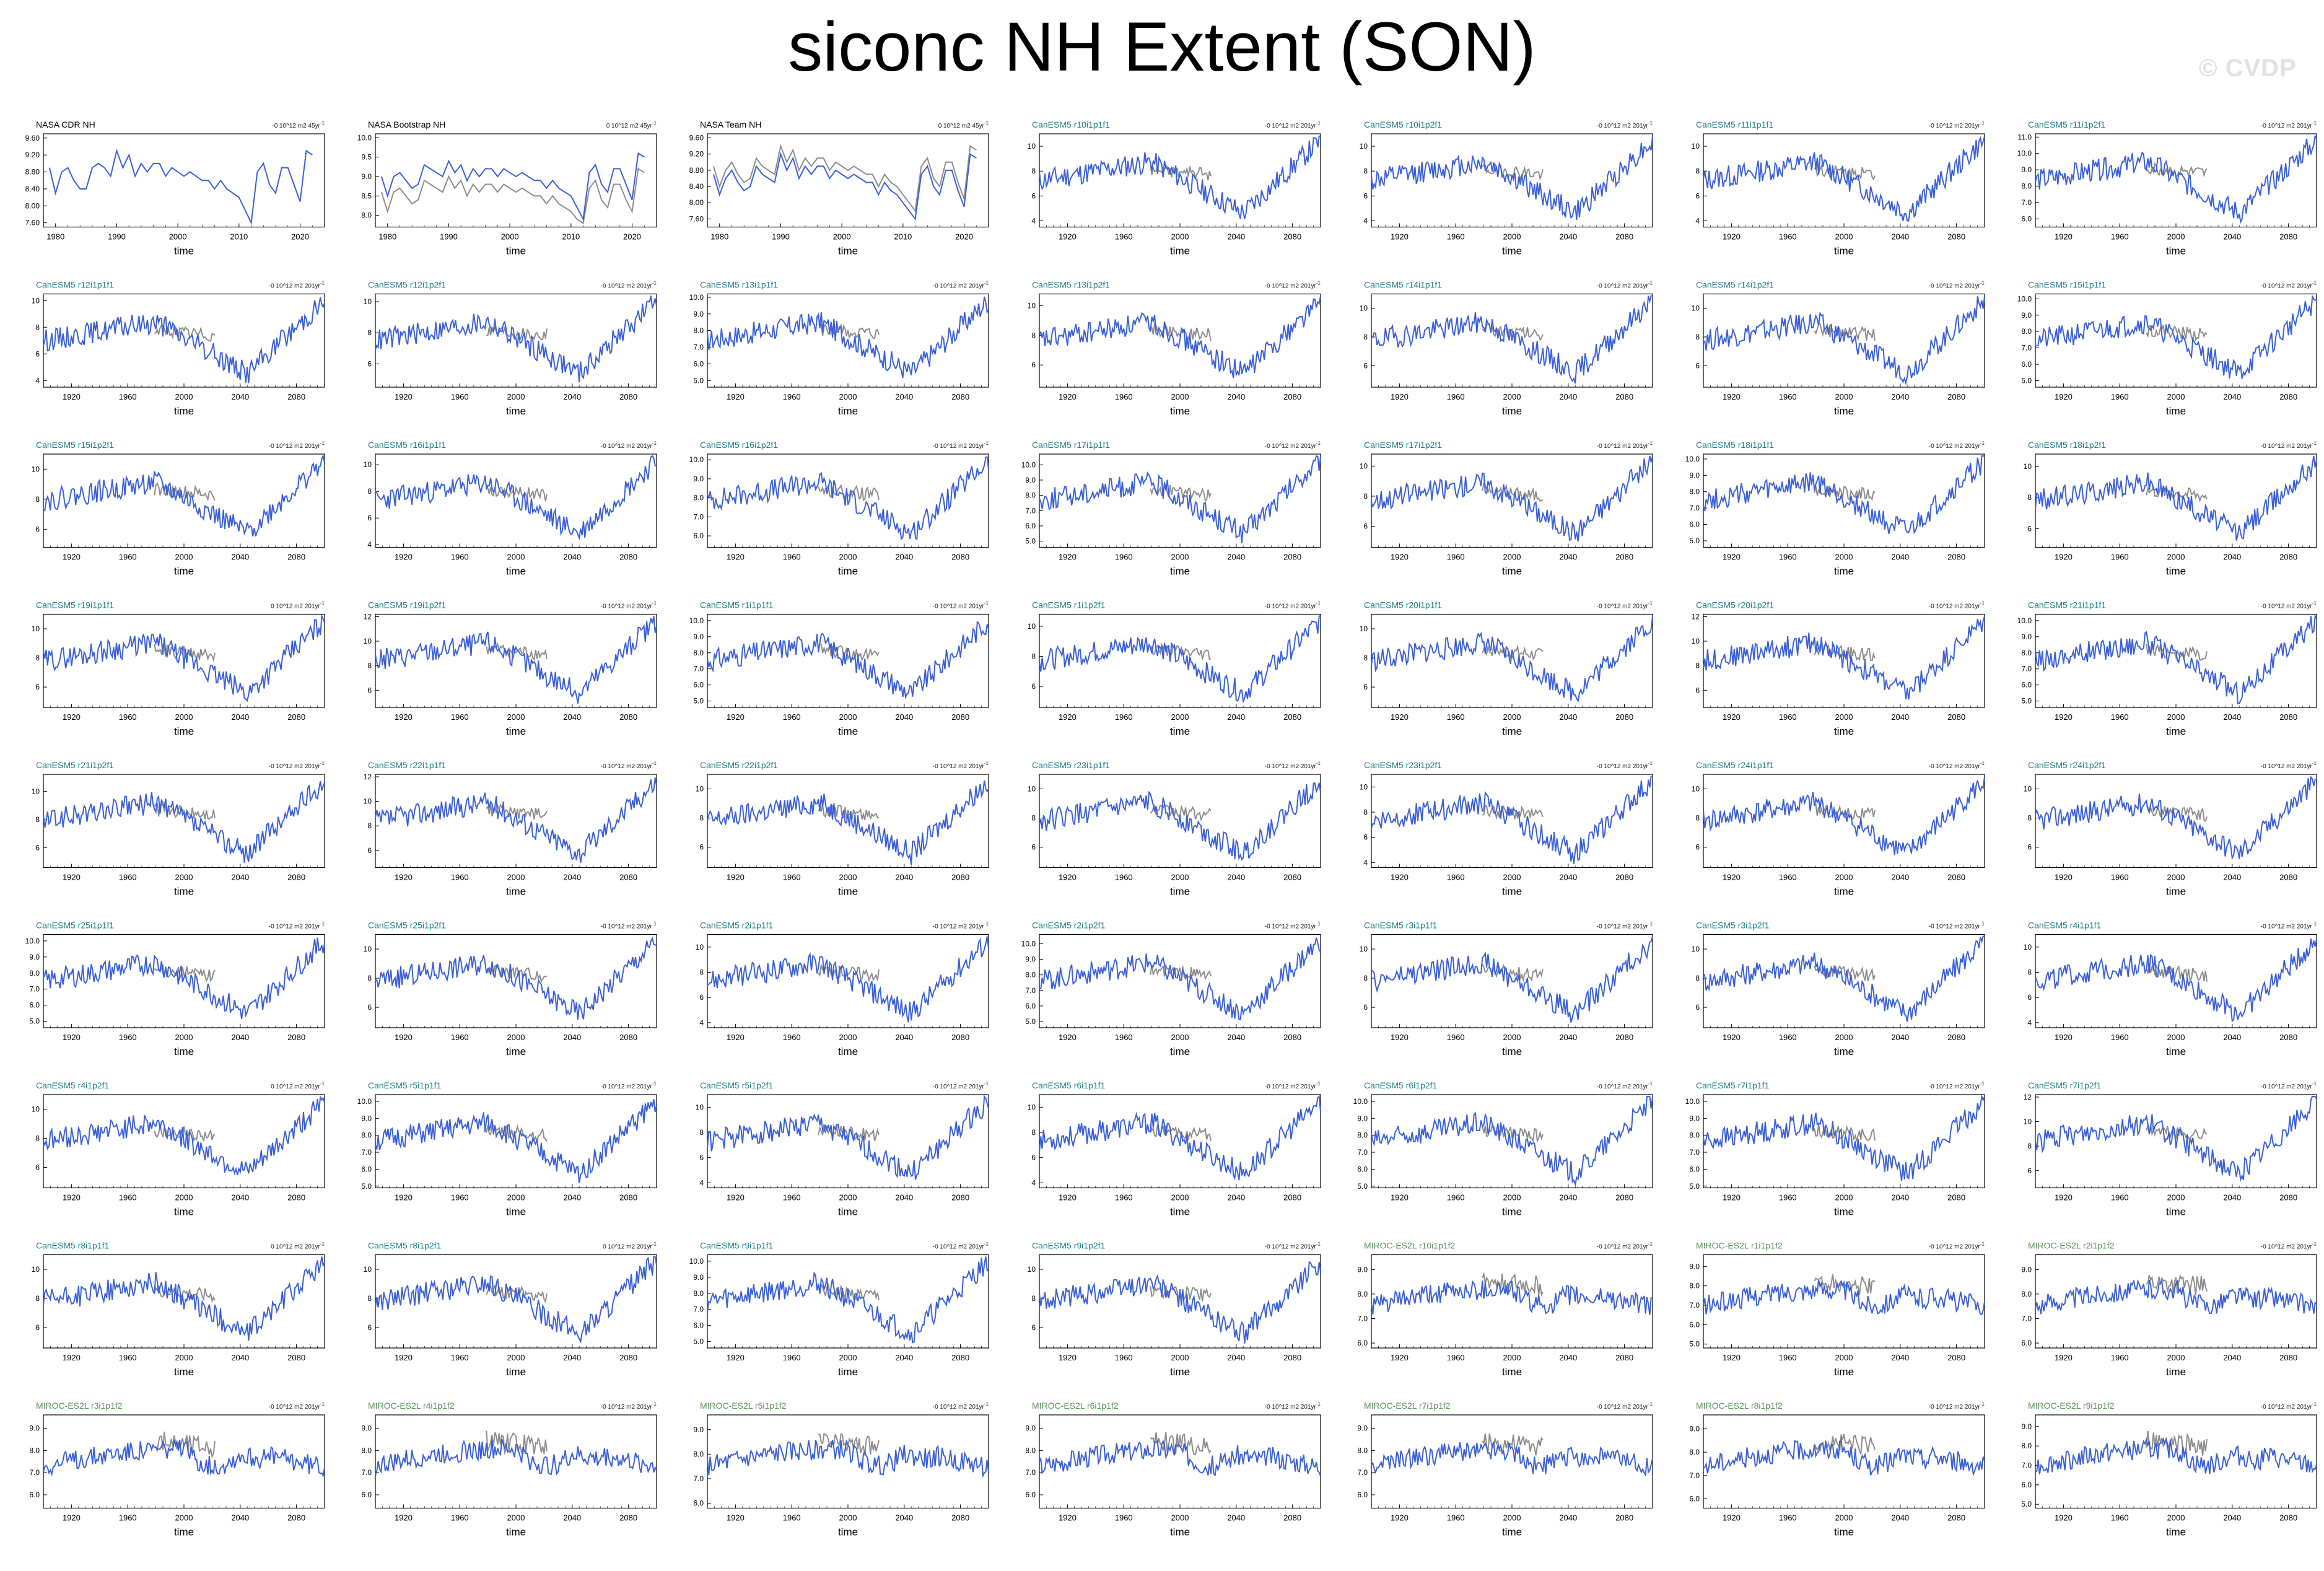 The width and height of the screenshot is (2324, 1571). Describe the element at coordinates (73, 1085) in the screenshot. I see `panel-title: CanESM5 r4i1p2f1` at that location.